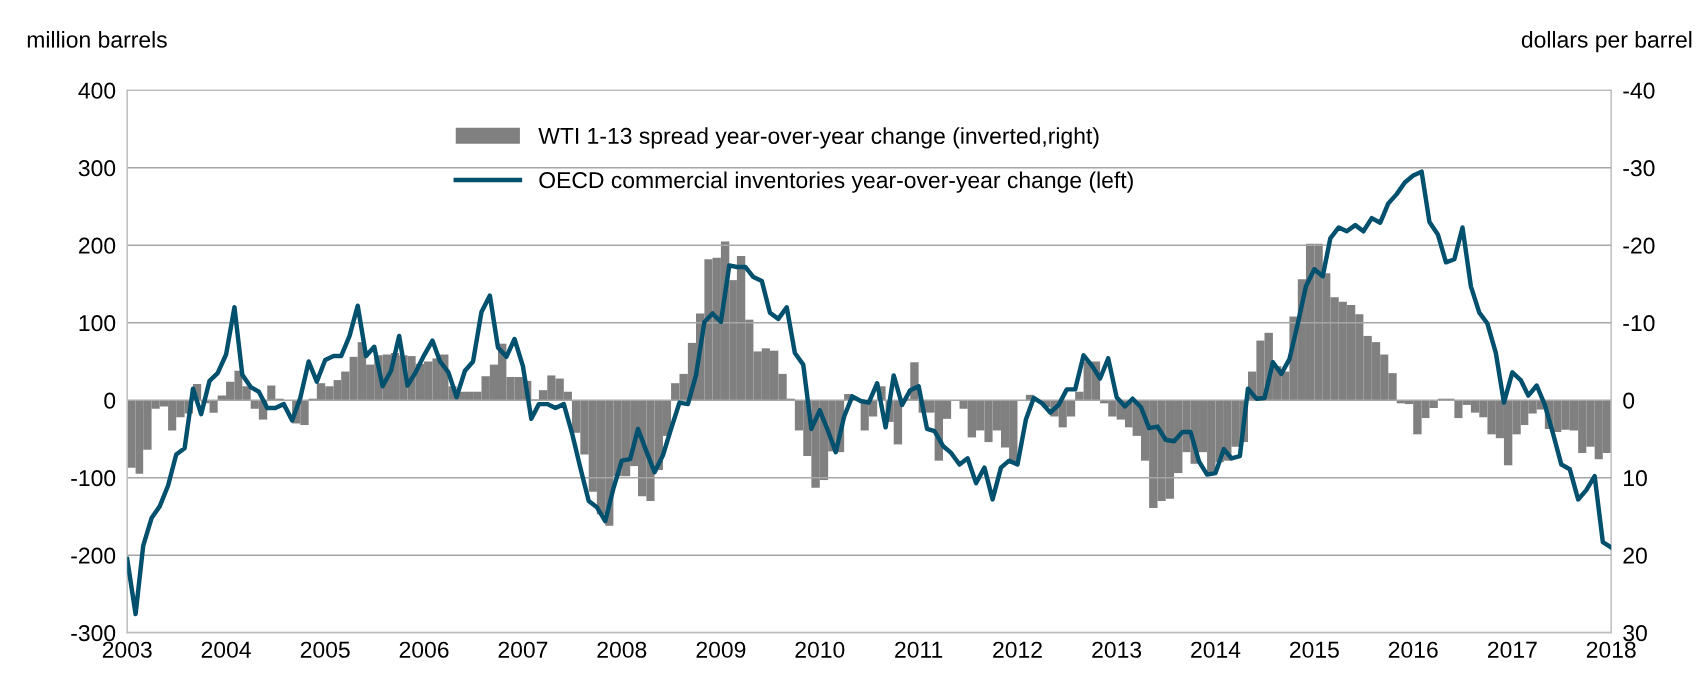 The width and height of the screenshot is (1696, 684). I want to click on x-tick-label: 2012, so click(1017, 649).